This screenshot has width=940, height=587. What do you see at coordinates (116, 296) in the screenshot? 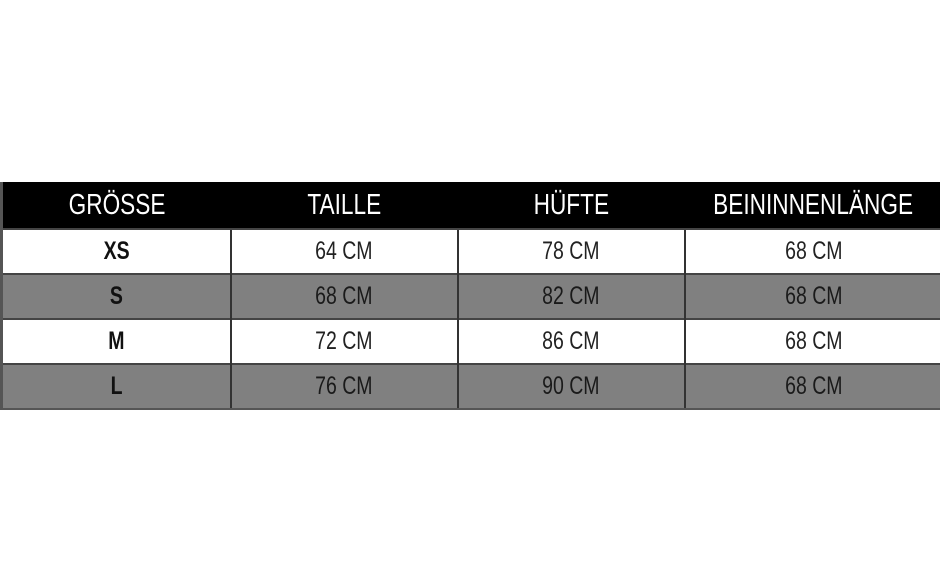
I see `cell-size: S` at bounding box center [116, 296].